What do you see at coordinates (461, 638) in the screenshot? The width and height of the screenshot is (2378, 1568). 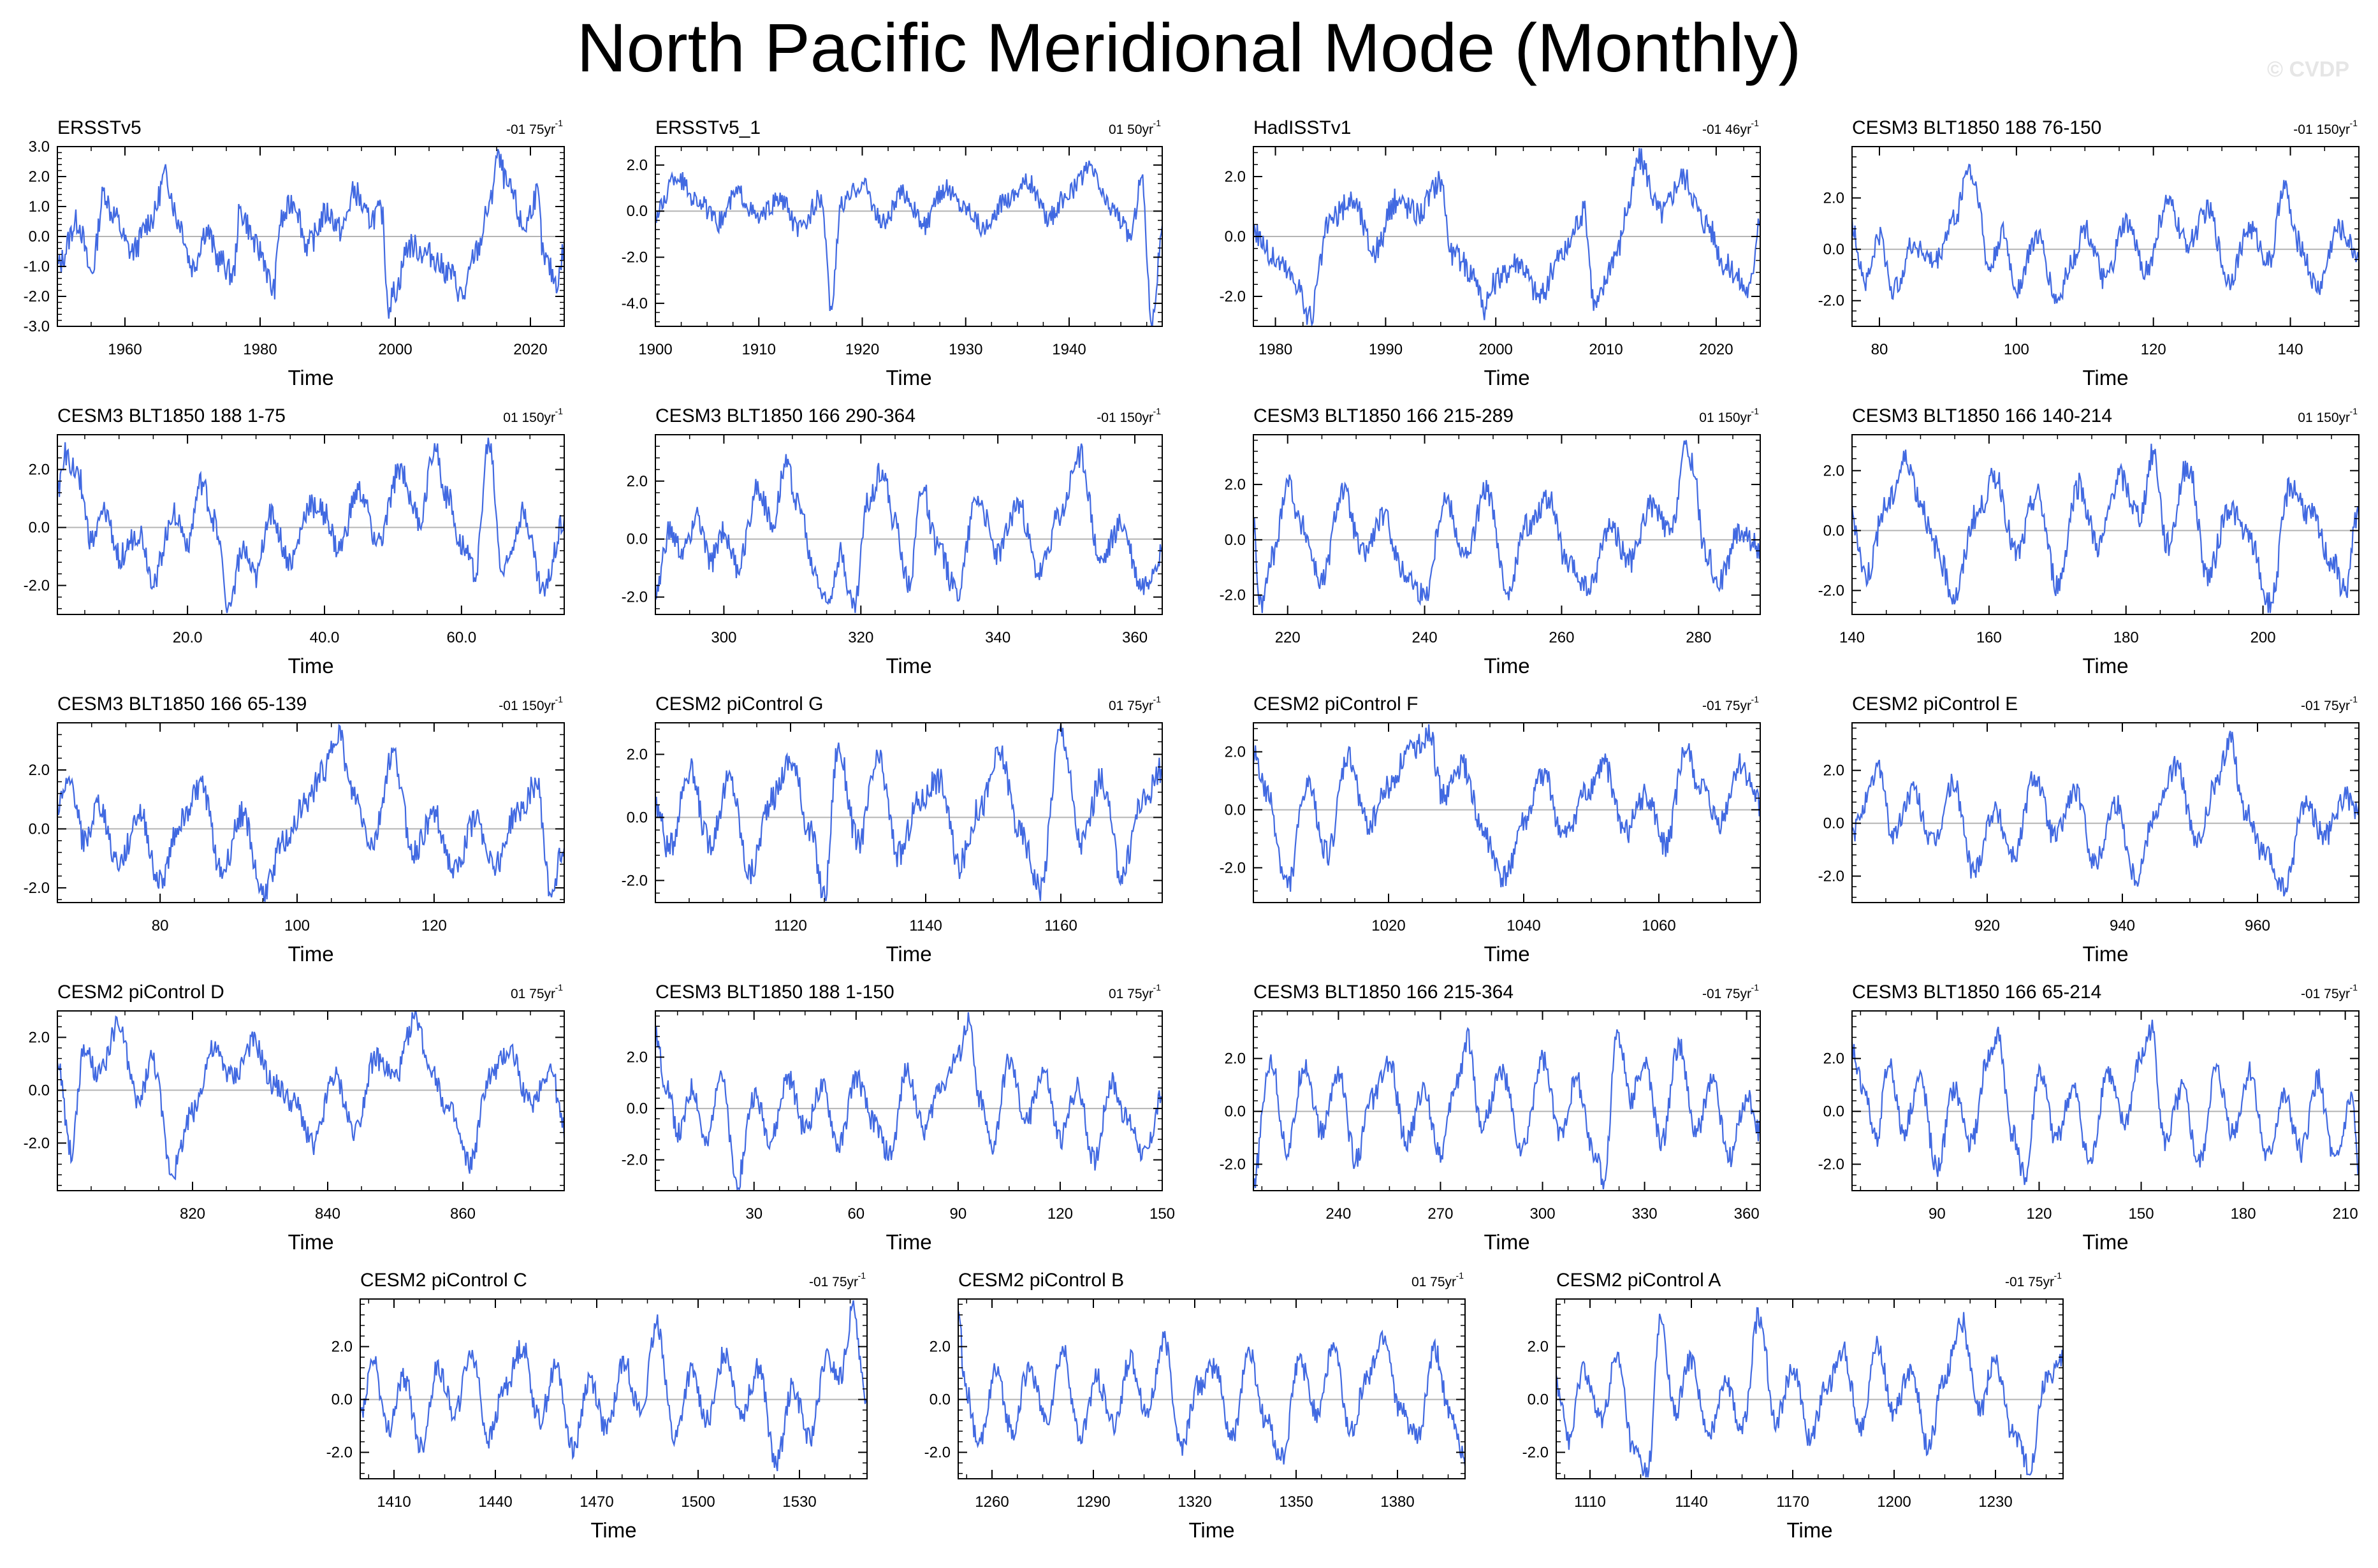 I see `x-tick-label: 60.0` at bounding box center [461, 638].